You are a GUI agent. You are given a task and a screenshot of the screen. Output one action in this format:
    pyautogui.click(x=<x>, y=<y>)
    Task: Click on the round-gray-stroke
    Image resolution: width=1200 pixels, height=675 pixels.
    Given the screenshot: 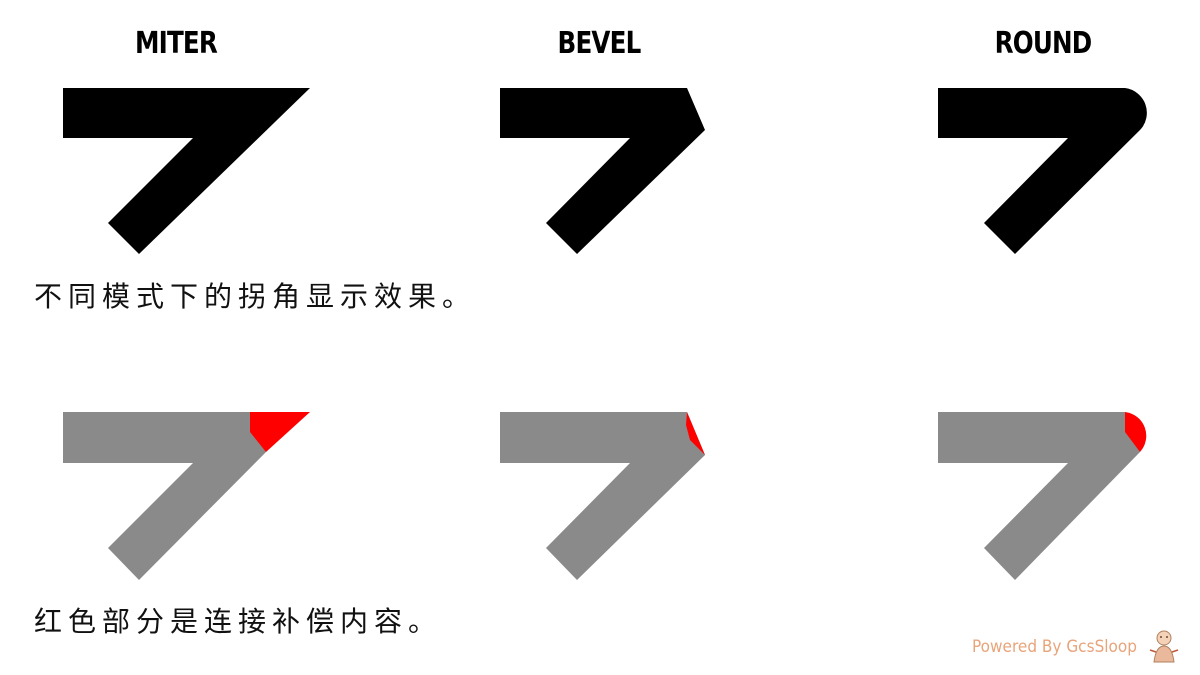 What is the action you would take?
    pyautogui.click(x=1039, y=496)
    